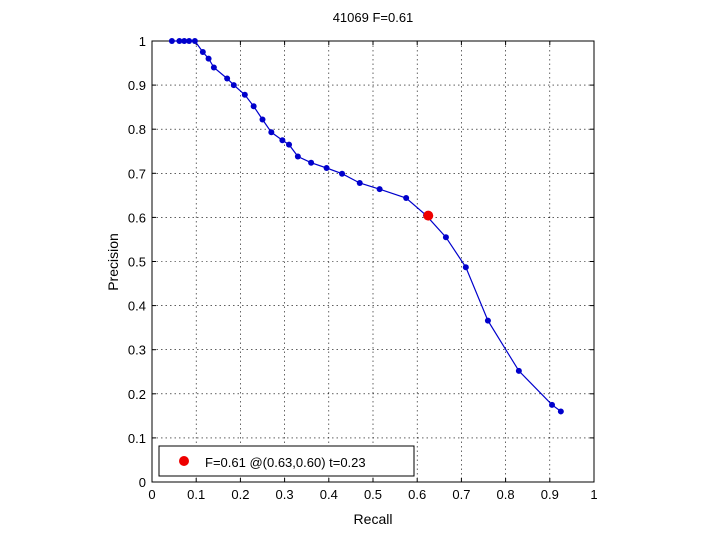  I want to click on legend: F=0.61 @(0.63,0.60) t=0.23, so click(286, 461).